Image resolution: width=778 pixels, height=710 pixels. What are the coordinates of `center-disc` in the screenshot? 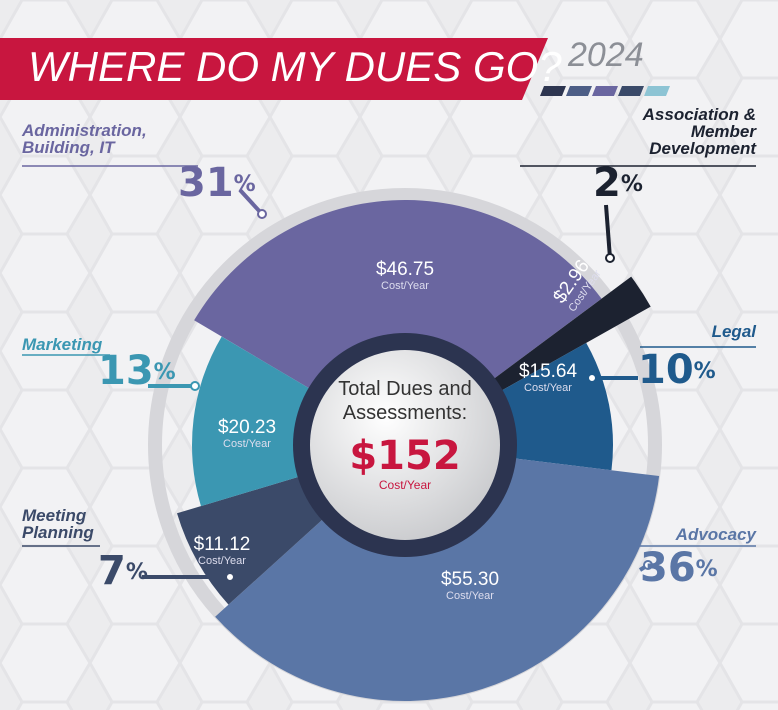 It's located at (405, 445).